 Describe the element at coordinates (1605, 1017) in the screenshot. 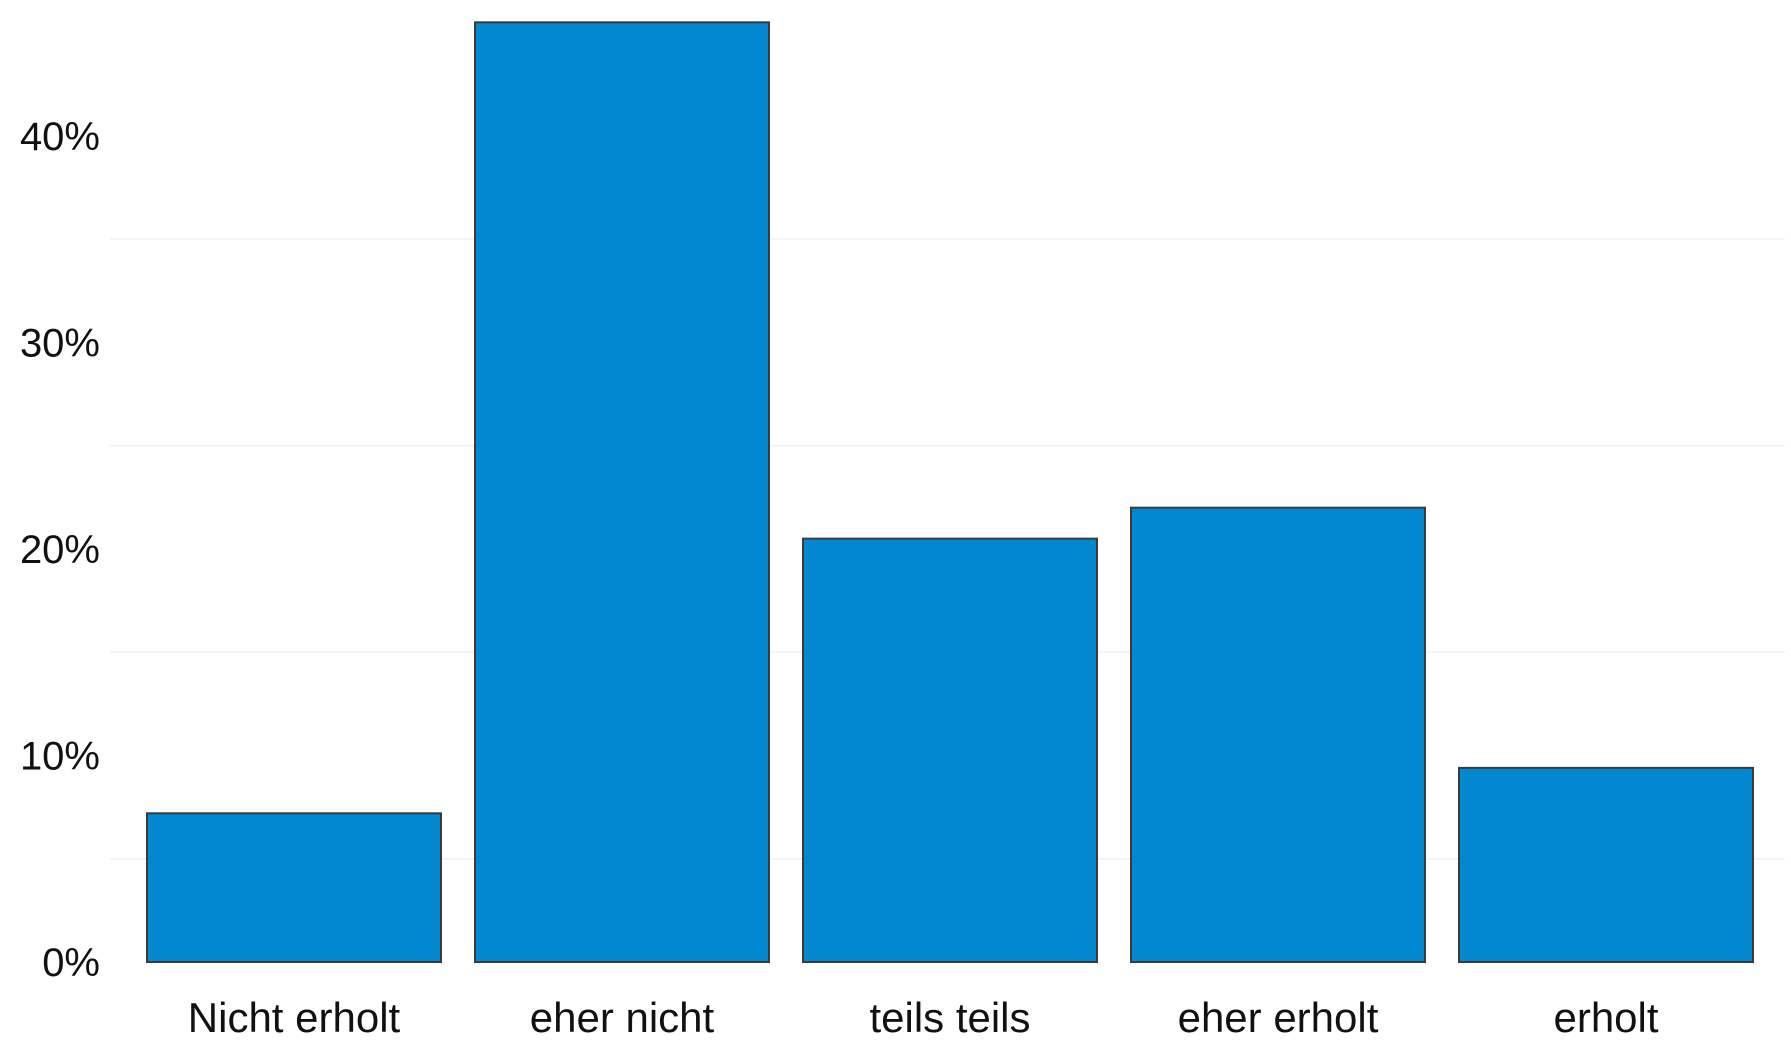

I see `x-category-label-4: erholt` at that location.